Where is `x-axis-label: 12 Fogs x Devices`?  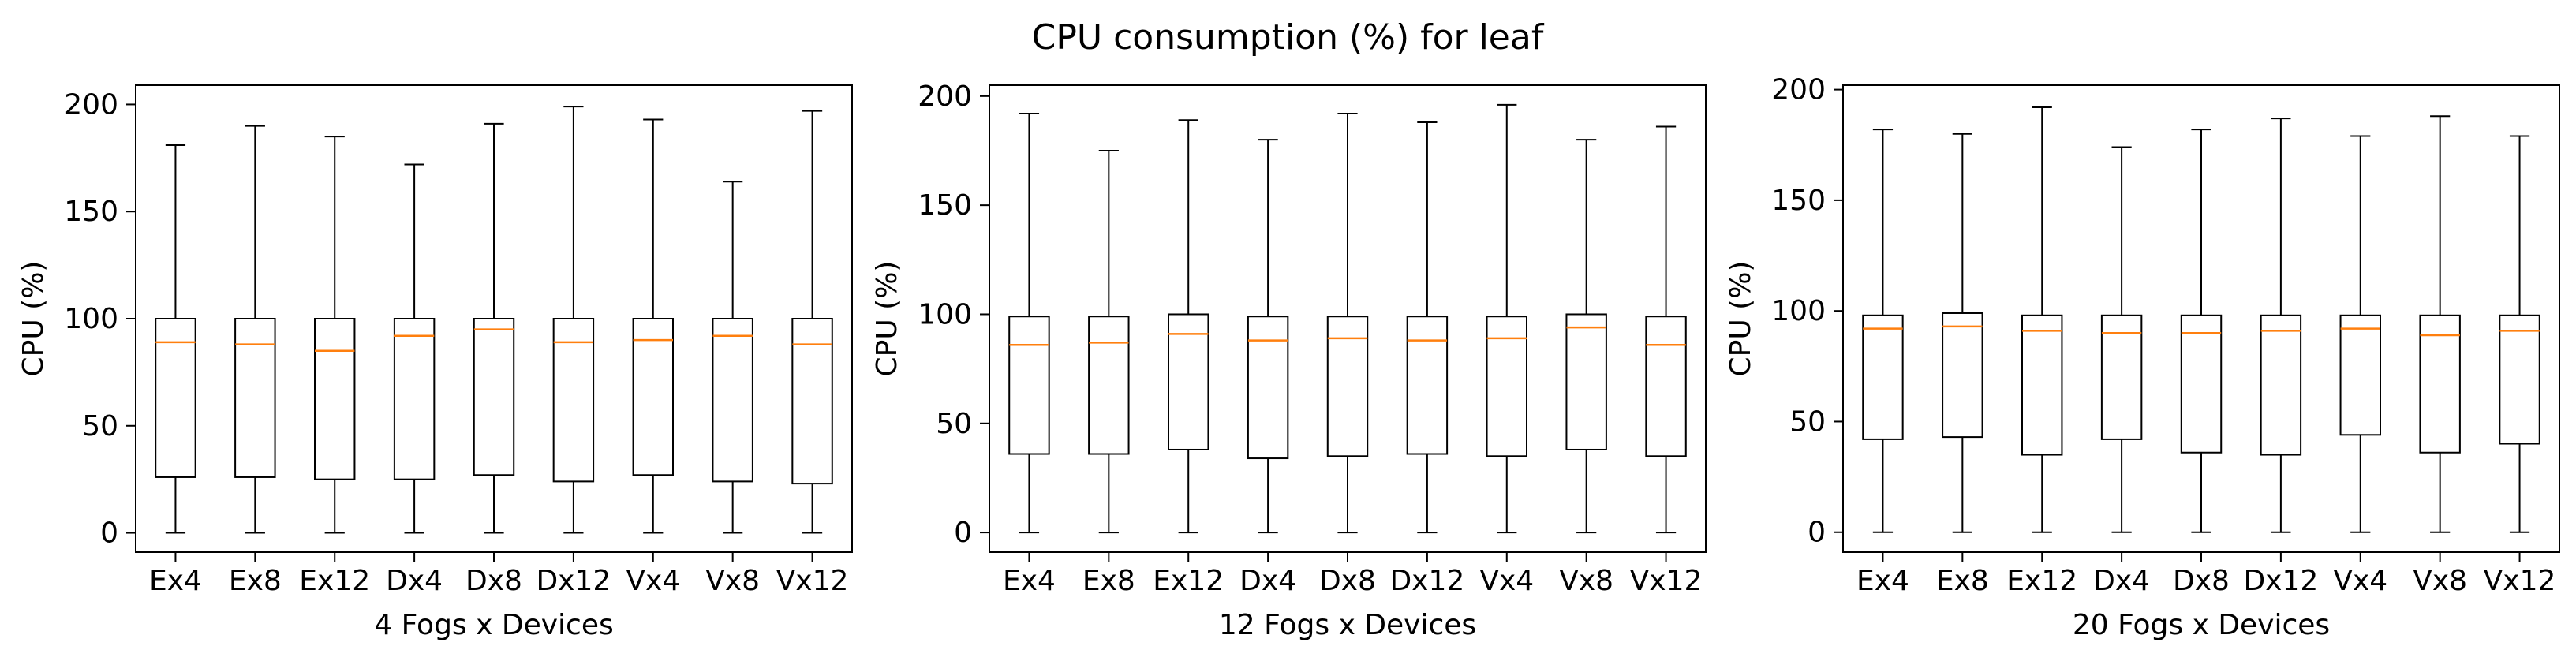
x-axis-label: 12 Fogs x Devices is located at coordinates (1347, 625).